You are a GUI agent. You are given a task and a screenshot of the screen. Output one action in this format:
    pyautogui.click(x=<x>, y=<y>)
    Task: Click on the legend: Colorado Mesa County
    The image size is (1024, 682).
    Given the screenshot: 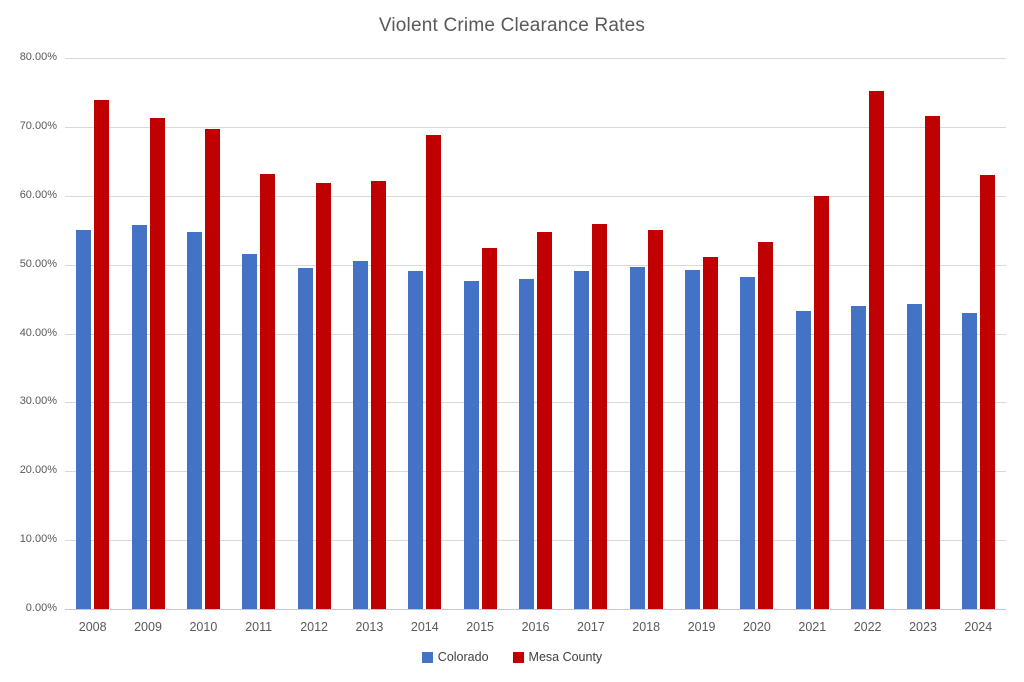 What is the action you would take?
    pyautogui.click(x=512, y=657)
    